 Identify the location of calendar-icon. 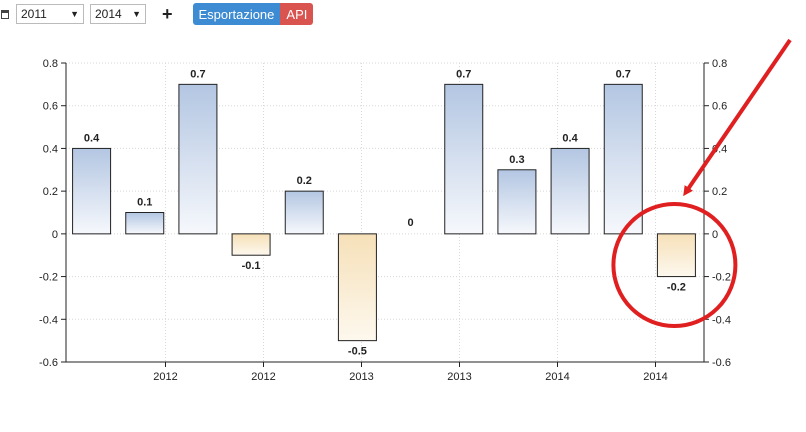
(6, 14).